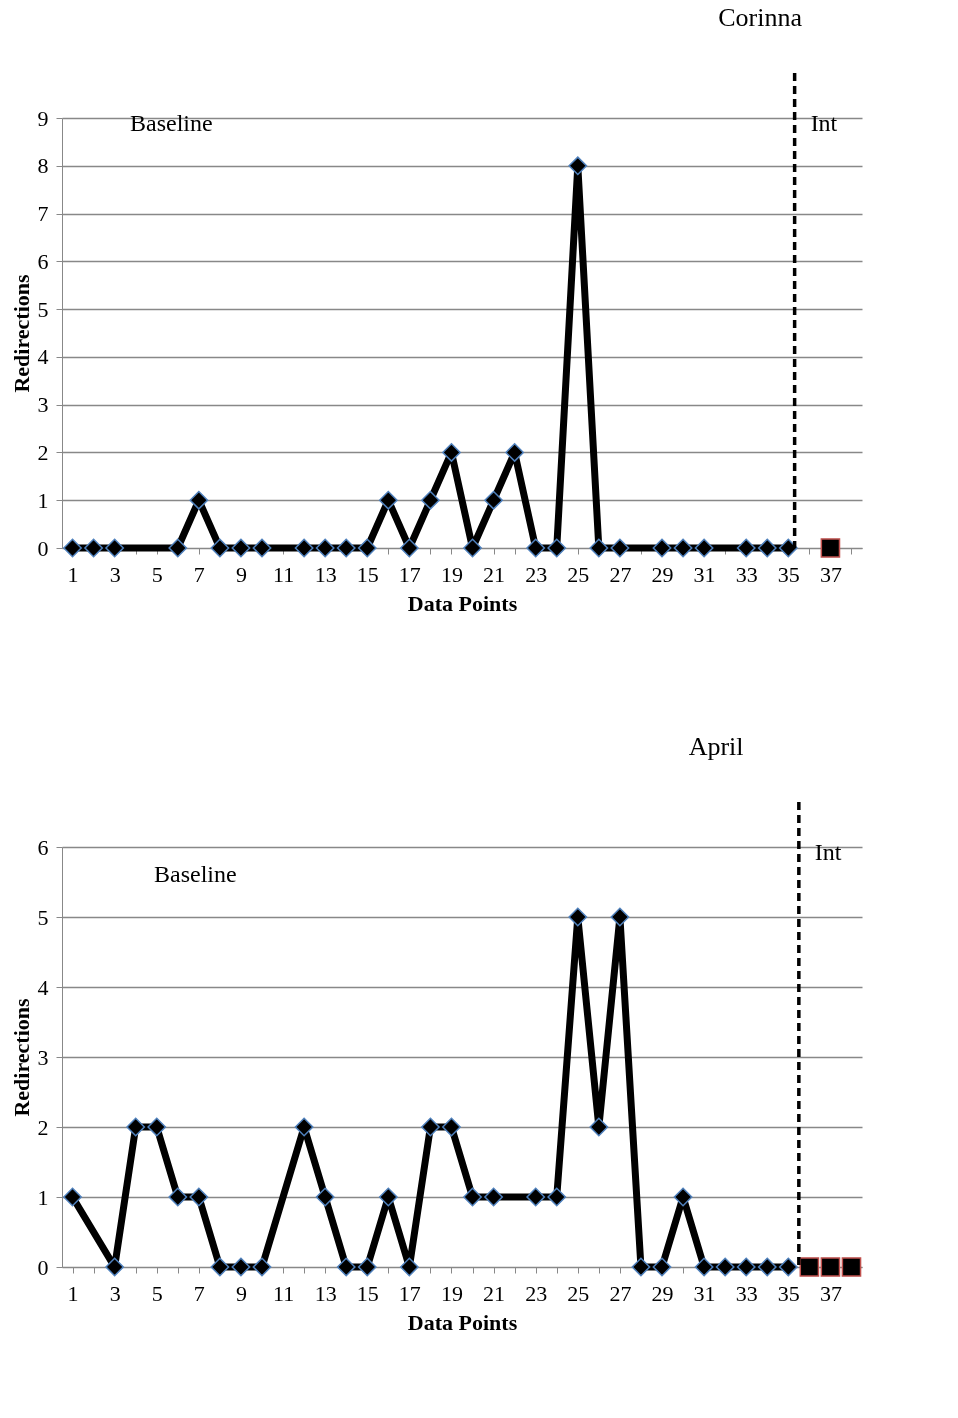  What do you see at coordinates (536, 574) in the screenshot?
I see `x-tick-label: 23` at bounding box center [536, 574].